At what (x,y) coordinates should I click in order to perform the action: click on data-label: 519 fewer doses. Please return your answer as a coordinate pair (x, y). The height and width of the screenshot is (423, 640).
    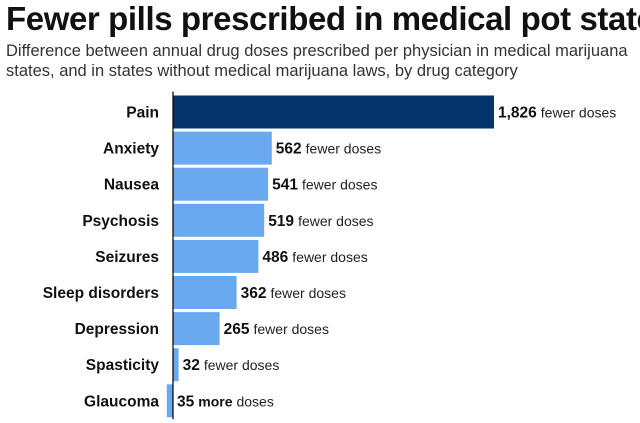
    Looking at the image, I should click on (320, 221).